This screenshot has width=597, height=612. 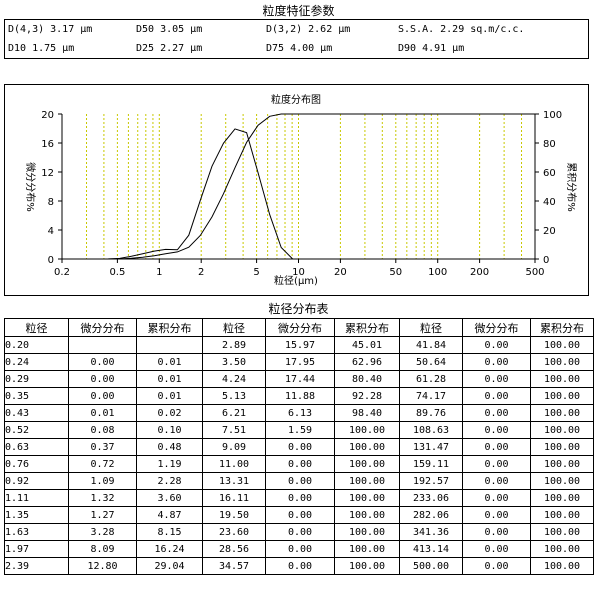 I want to click on table-cell: 3.50, so click(x=234, y=362).